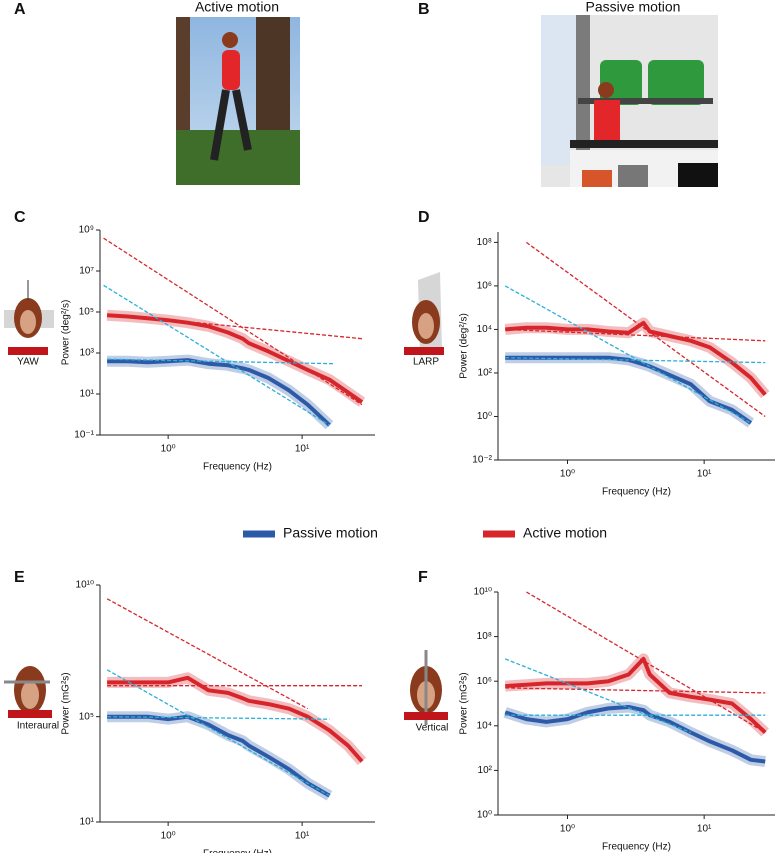  I want to click on series-band, so click(630, 390).